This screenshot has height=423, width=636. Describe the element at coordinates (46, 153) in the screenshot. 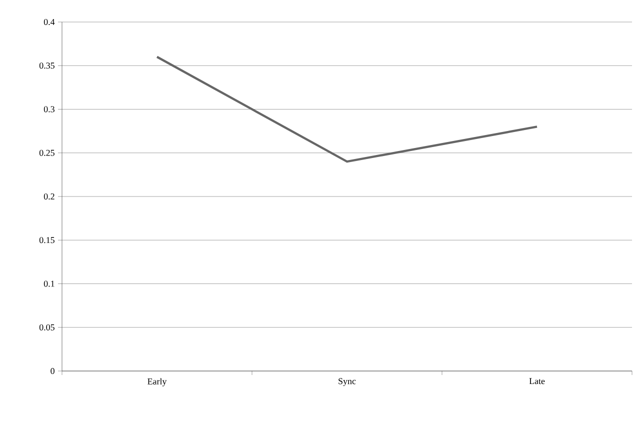

I see `y-tick-label: 0.25` at that location.